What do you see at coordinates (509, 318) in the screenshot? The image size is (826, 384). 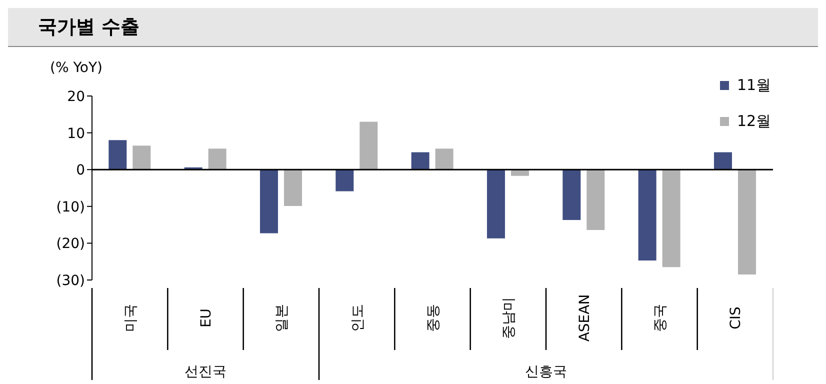 I see `x-tick-label: 중남미` at bounding box center [509, 318].